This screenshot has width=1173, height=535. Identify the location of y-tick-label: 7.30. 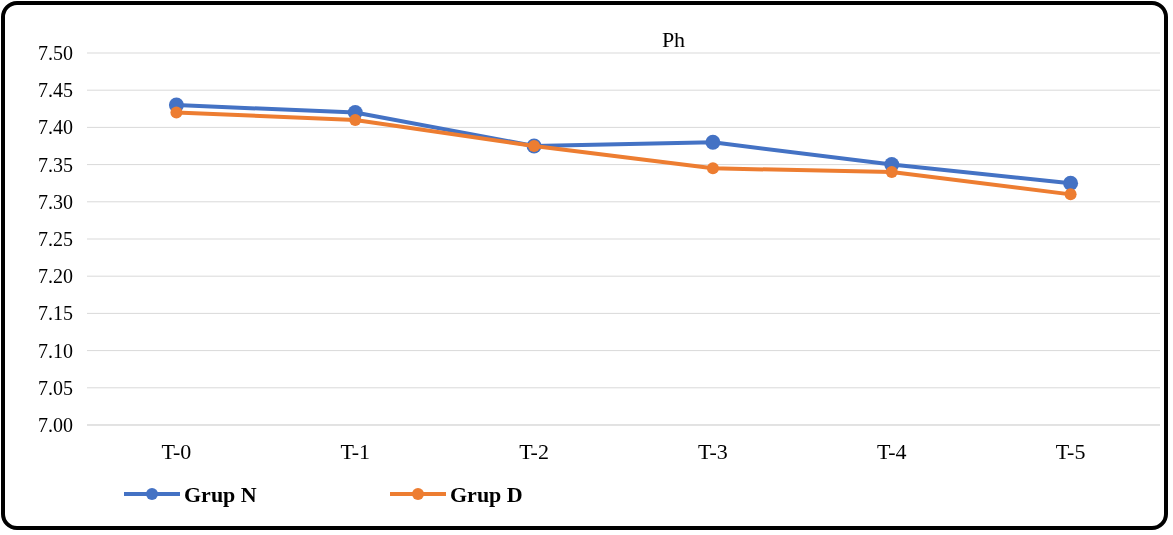
(55, 201).